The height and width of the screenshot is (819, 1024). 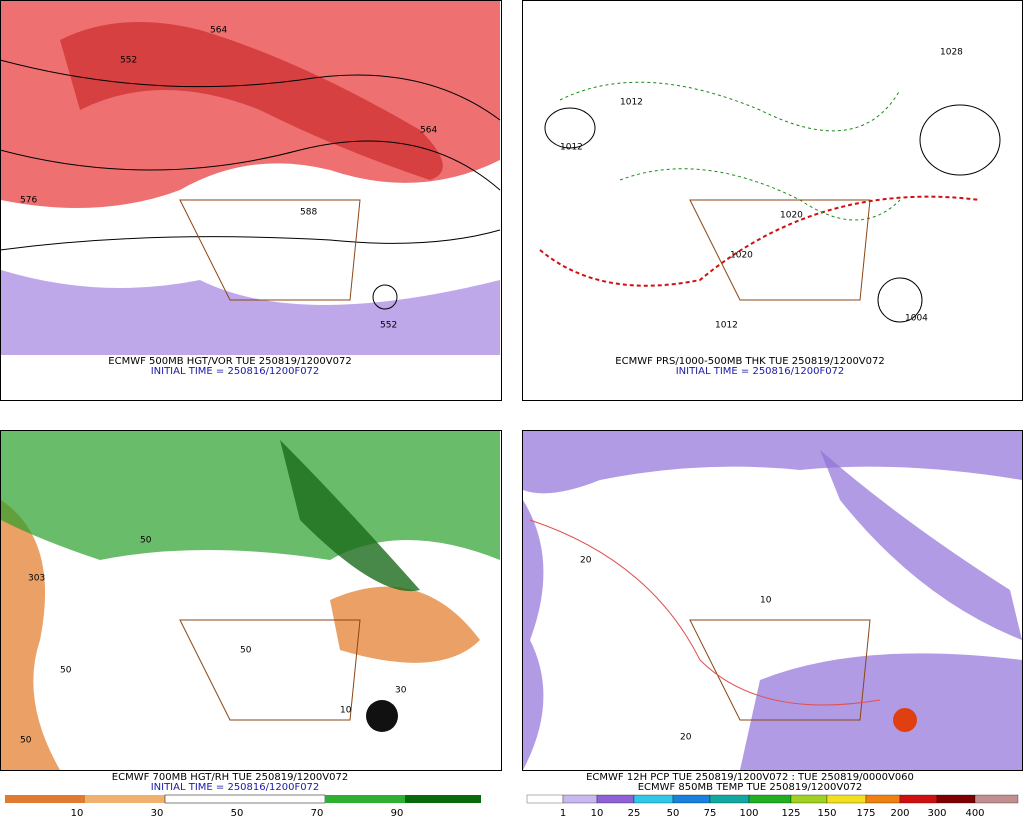 I want to click on colorbar-label: 100, so click(x=748, y=813).